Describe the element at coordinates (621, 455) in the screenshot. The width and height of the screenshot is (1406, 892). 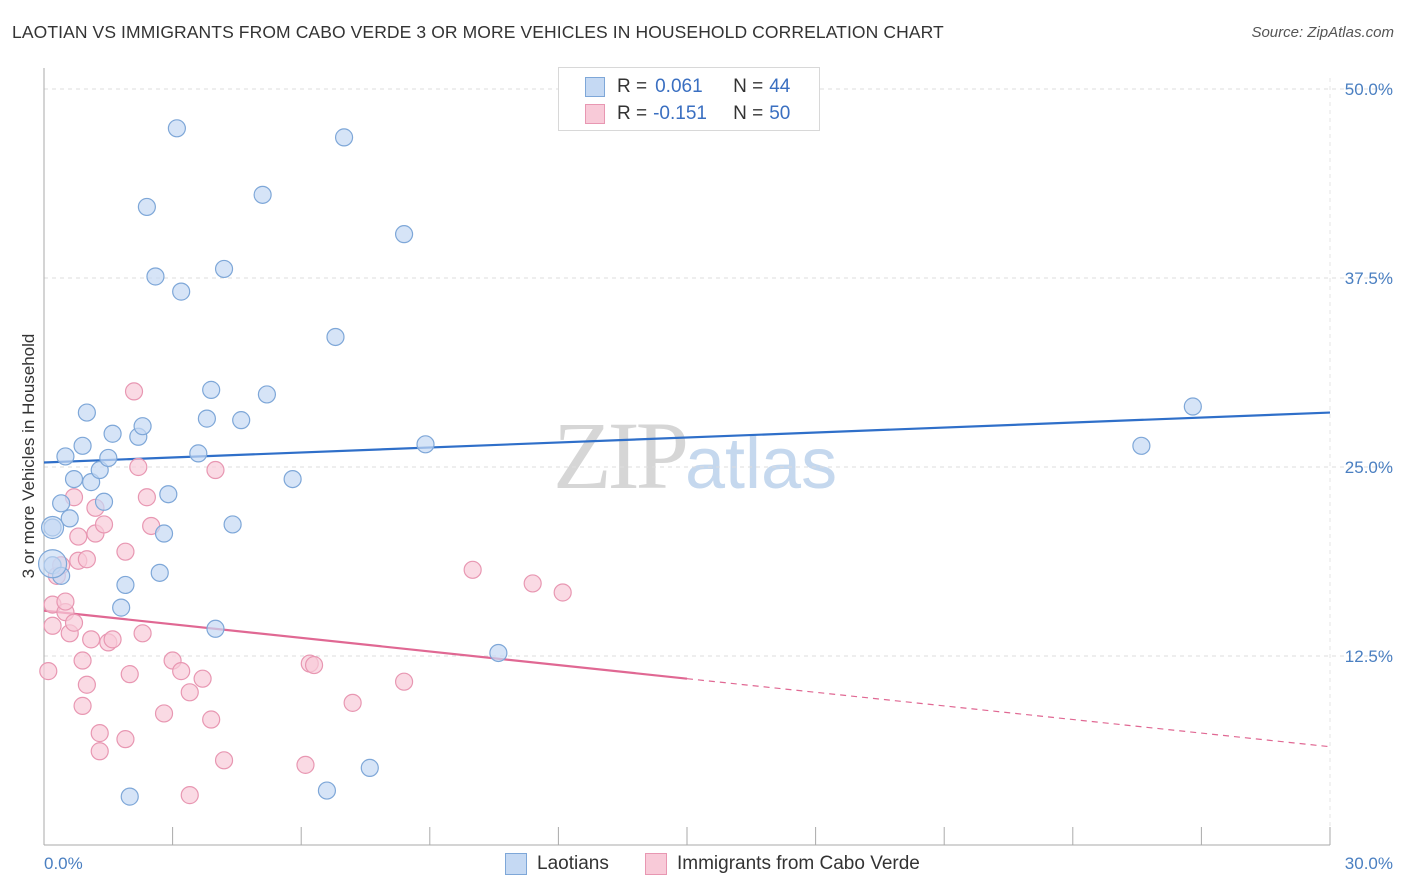
I see `watermark-zip: ZIP` at that location.